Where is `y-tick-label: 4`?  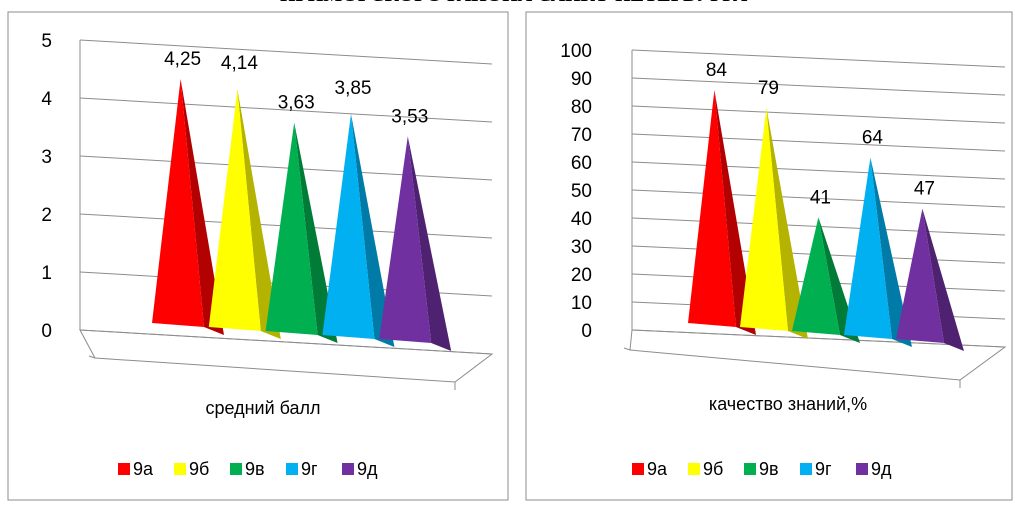 y-tick-label: 4 is located at coordinates (46, 99).